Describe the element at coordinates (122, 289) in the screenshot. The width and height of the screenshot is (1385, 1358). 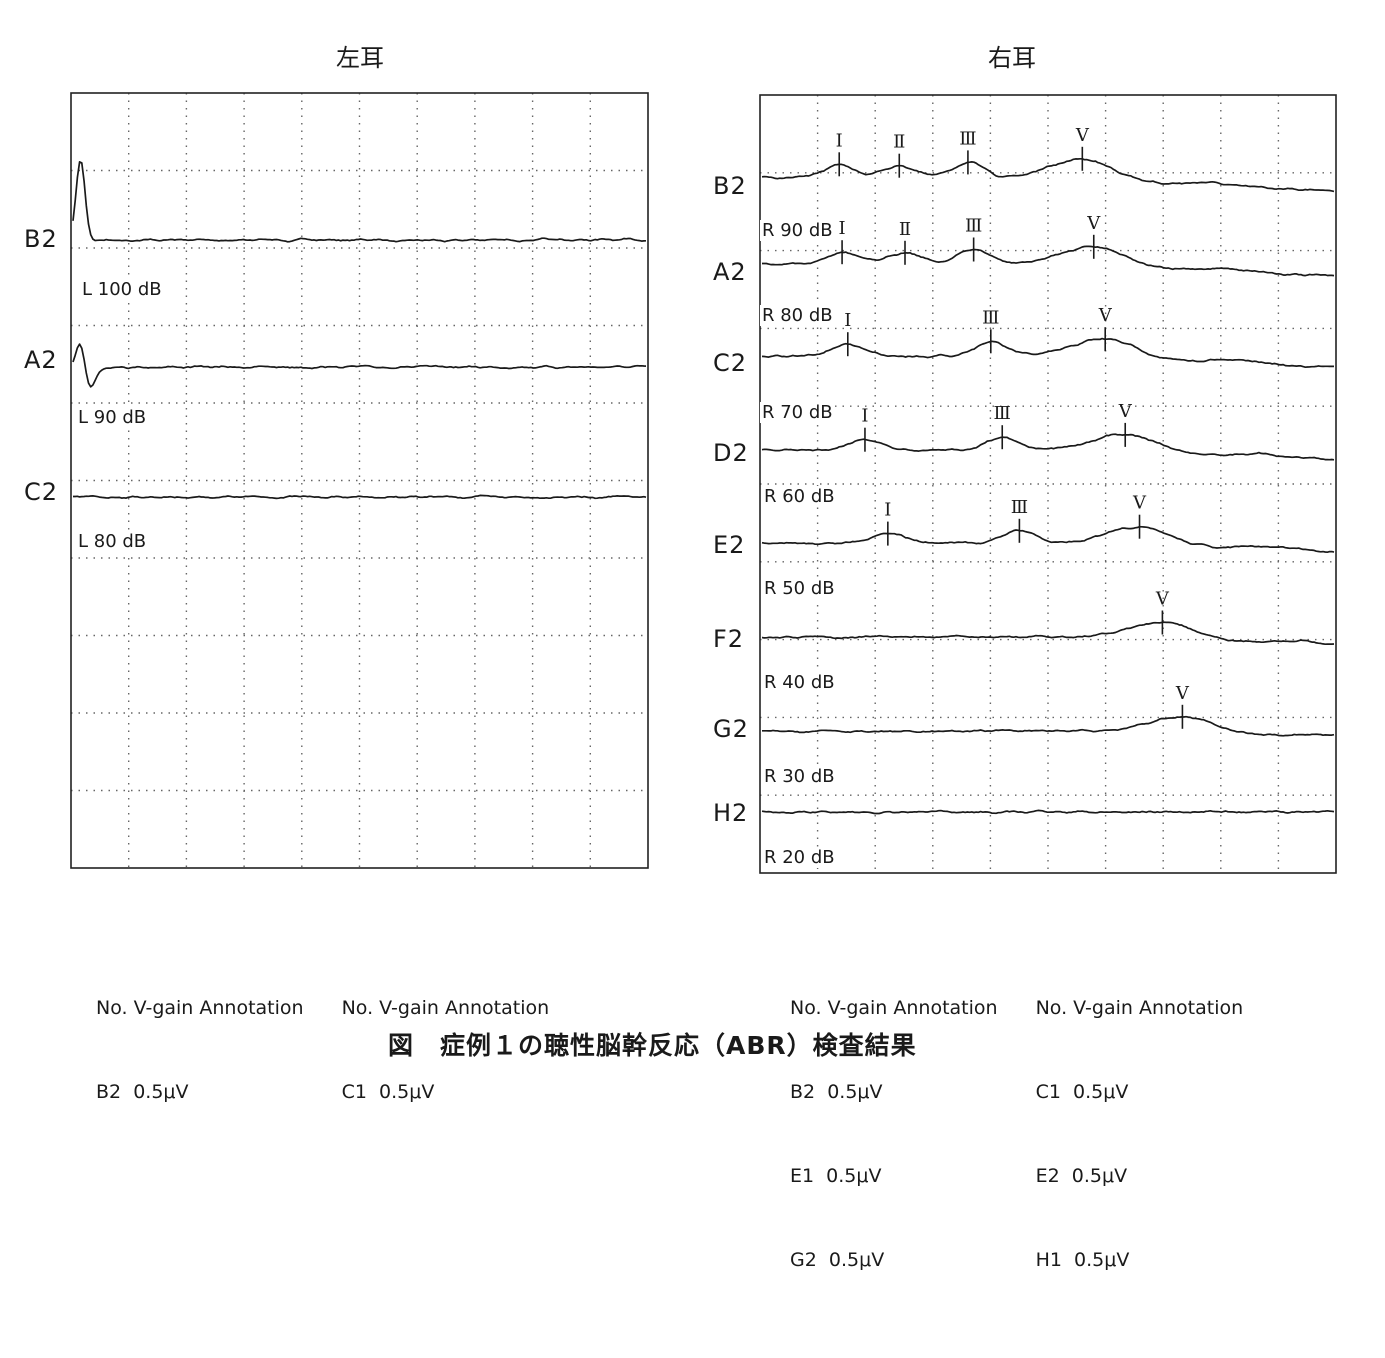
I see `left-level-label-b2: L 100 dB` at that location.